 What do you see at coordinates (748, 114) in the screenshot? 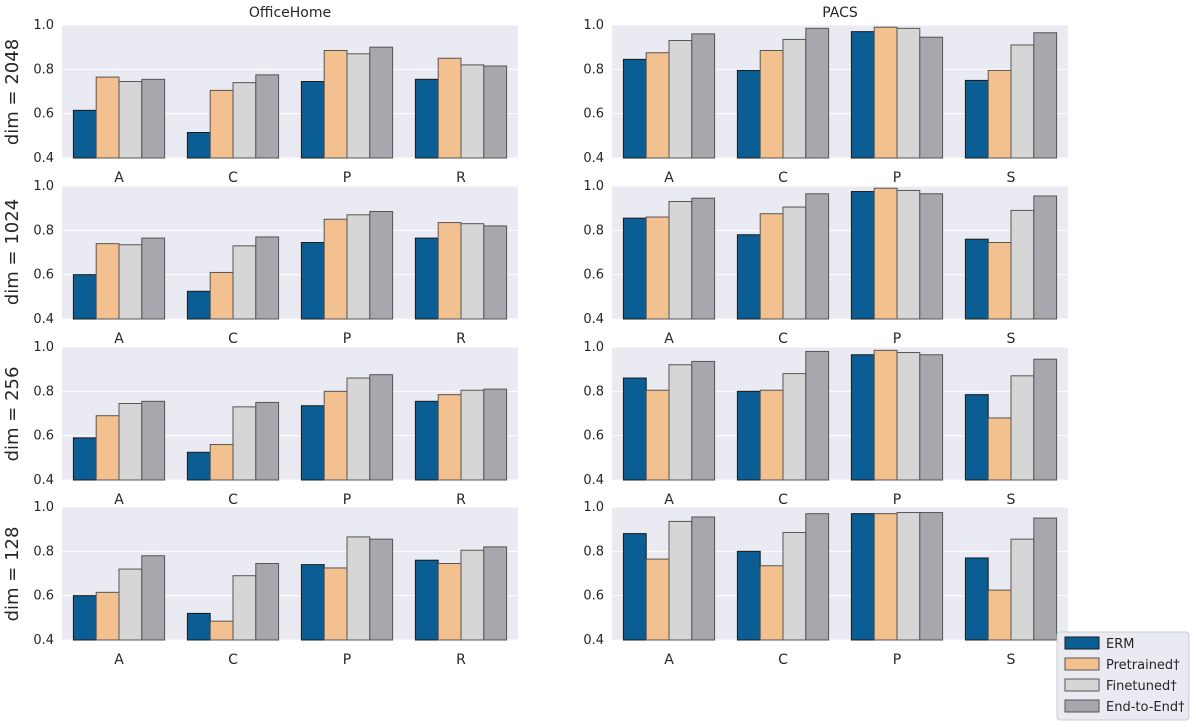
I see `bar-pacs-c-erm` at bounding box center [748, 114].